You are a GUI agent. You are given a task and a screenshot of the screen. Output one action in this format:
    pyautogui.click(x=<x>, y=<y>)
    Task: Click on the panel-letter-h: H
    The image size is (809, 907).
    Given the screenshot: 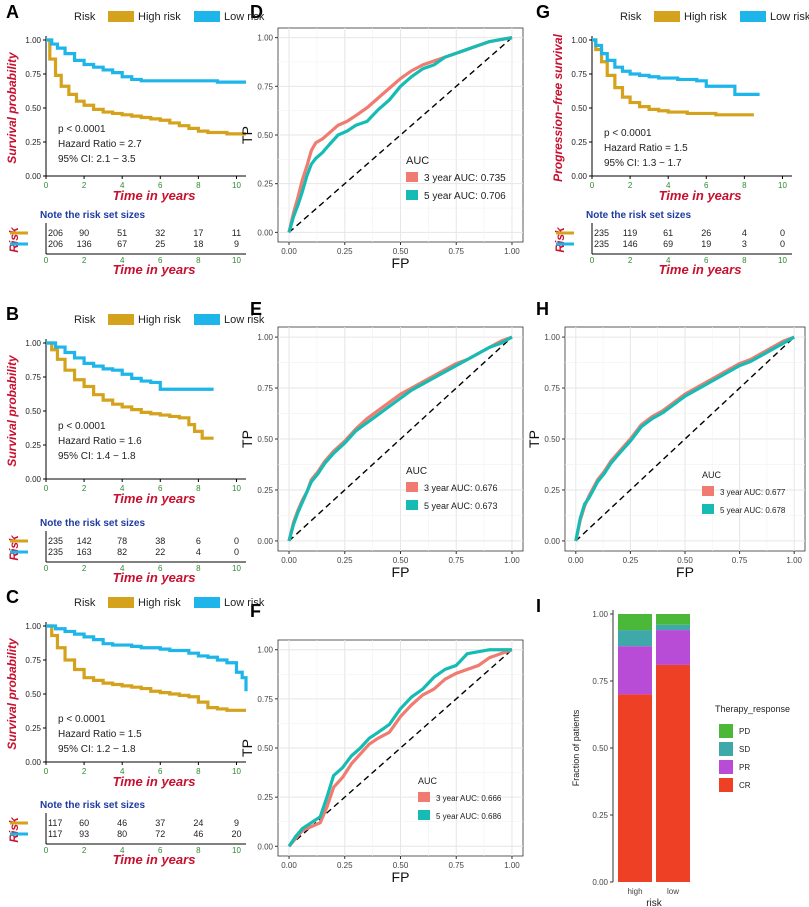 What is the action you would take?
    pyautogui.click(x=542, y=309)
    